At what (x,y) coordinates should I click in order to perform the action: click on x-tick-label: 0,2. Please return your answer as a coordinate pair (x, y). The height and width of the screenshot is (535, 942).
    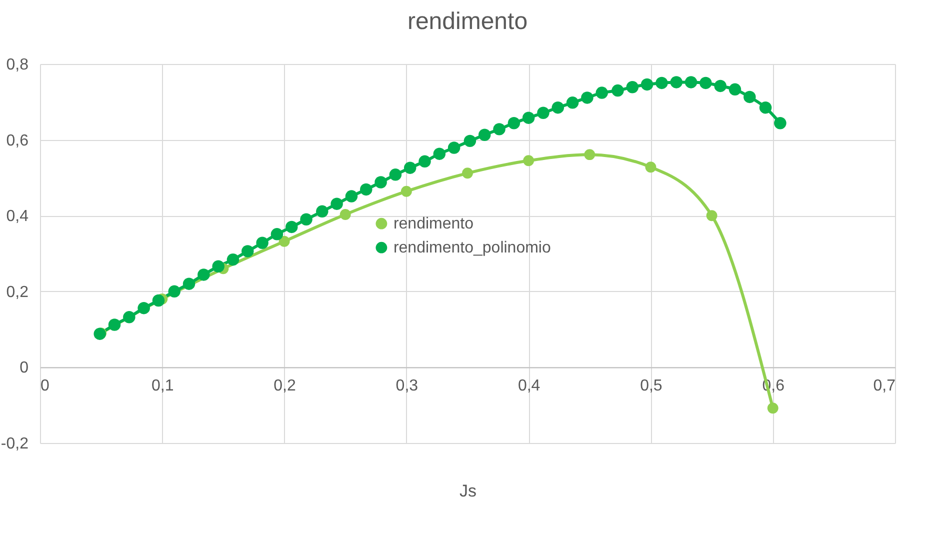
    Looking at the image, I should click on (285, 386).